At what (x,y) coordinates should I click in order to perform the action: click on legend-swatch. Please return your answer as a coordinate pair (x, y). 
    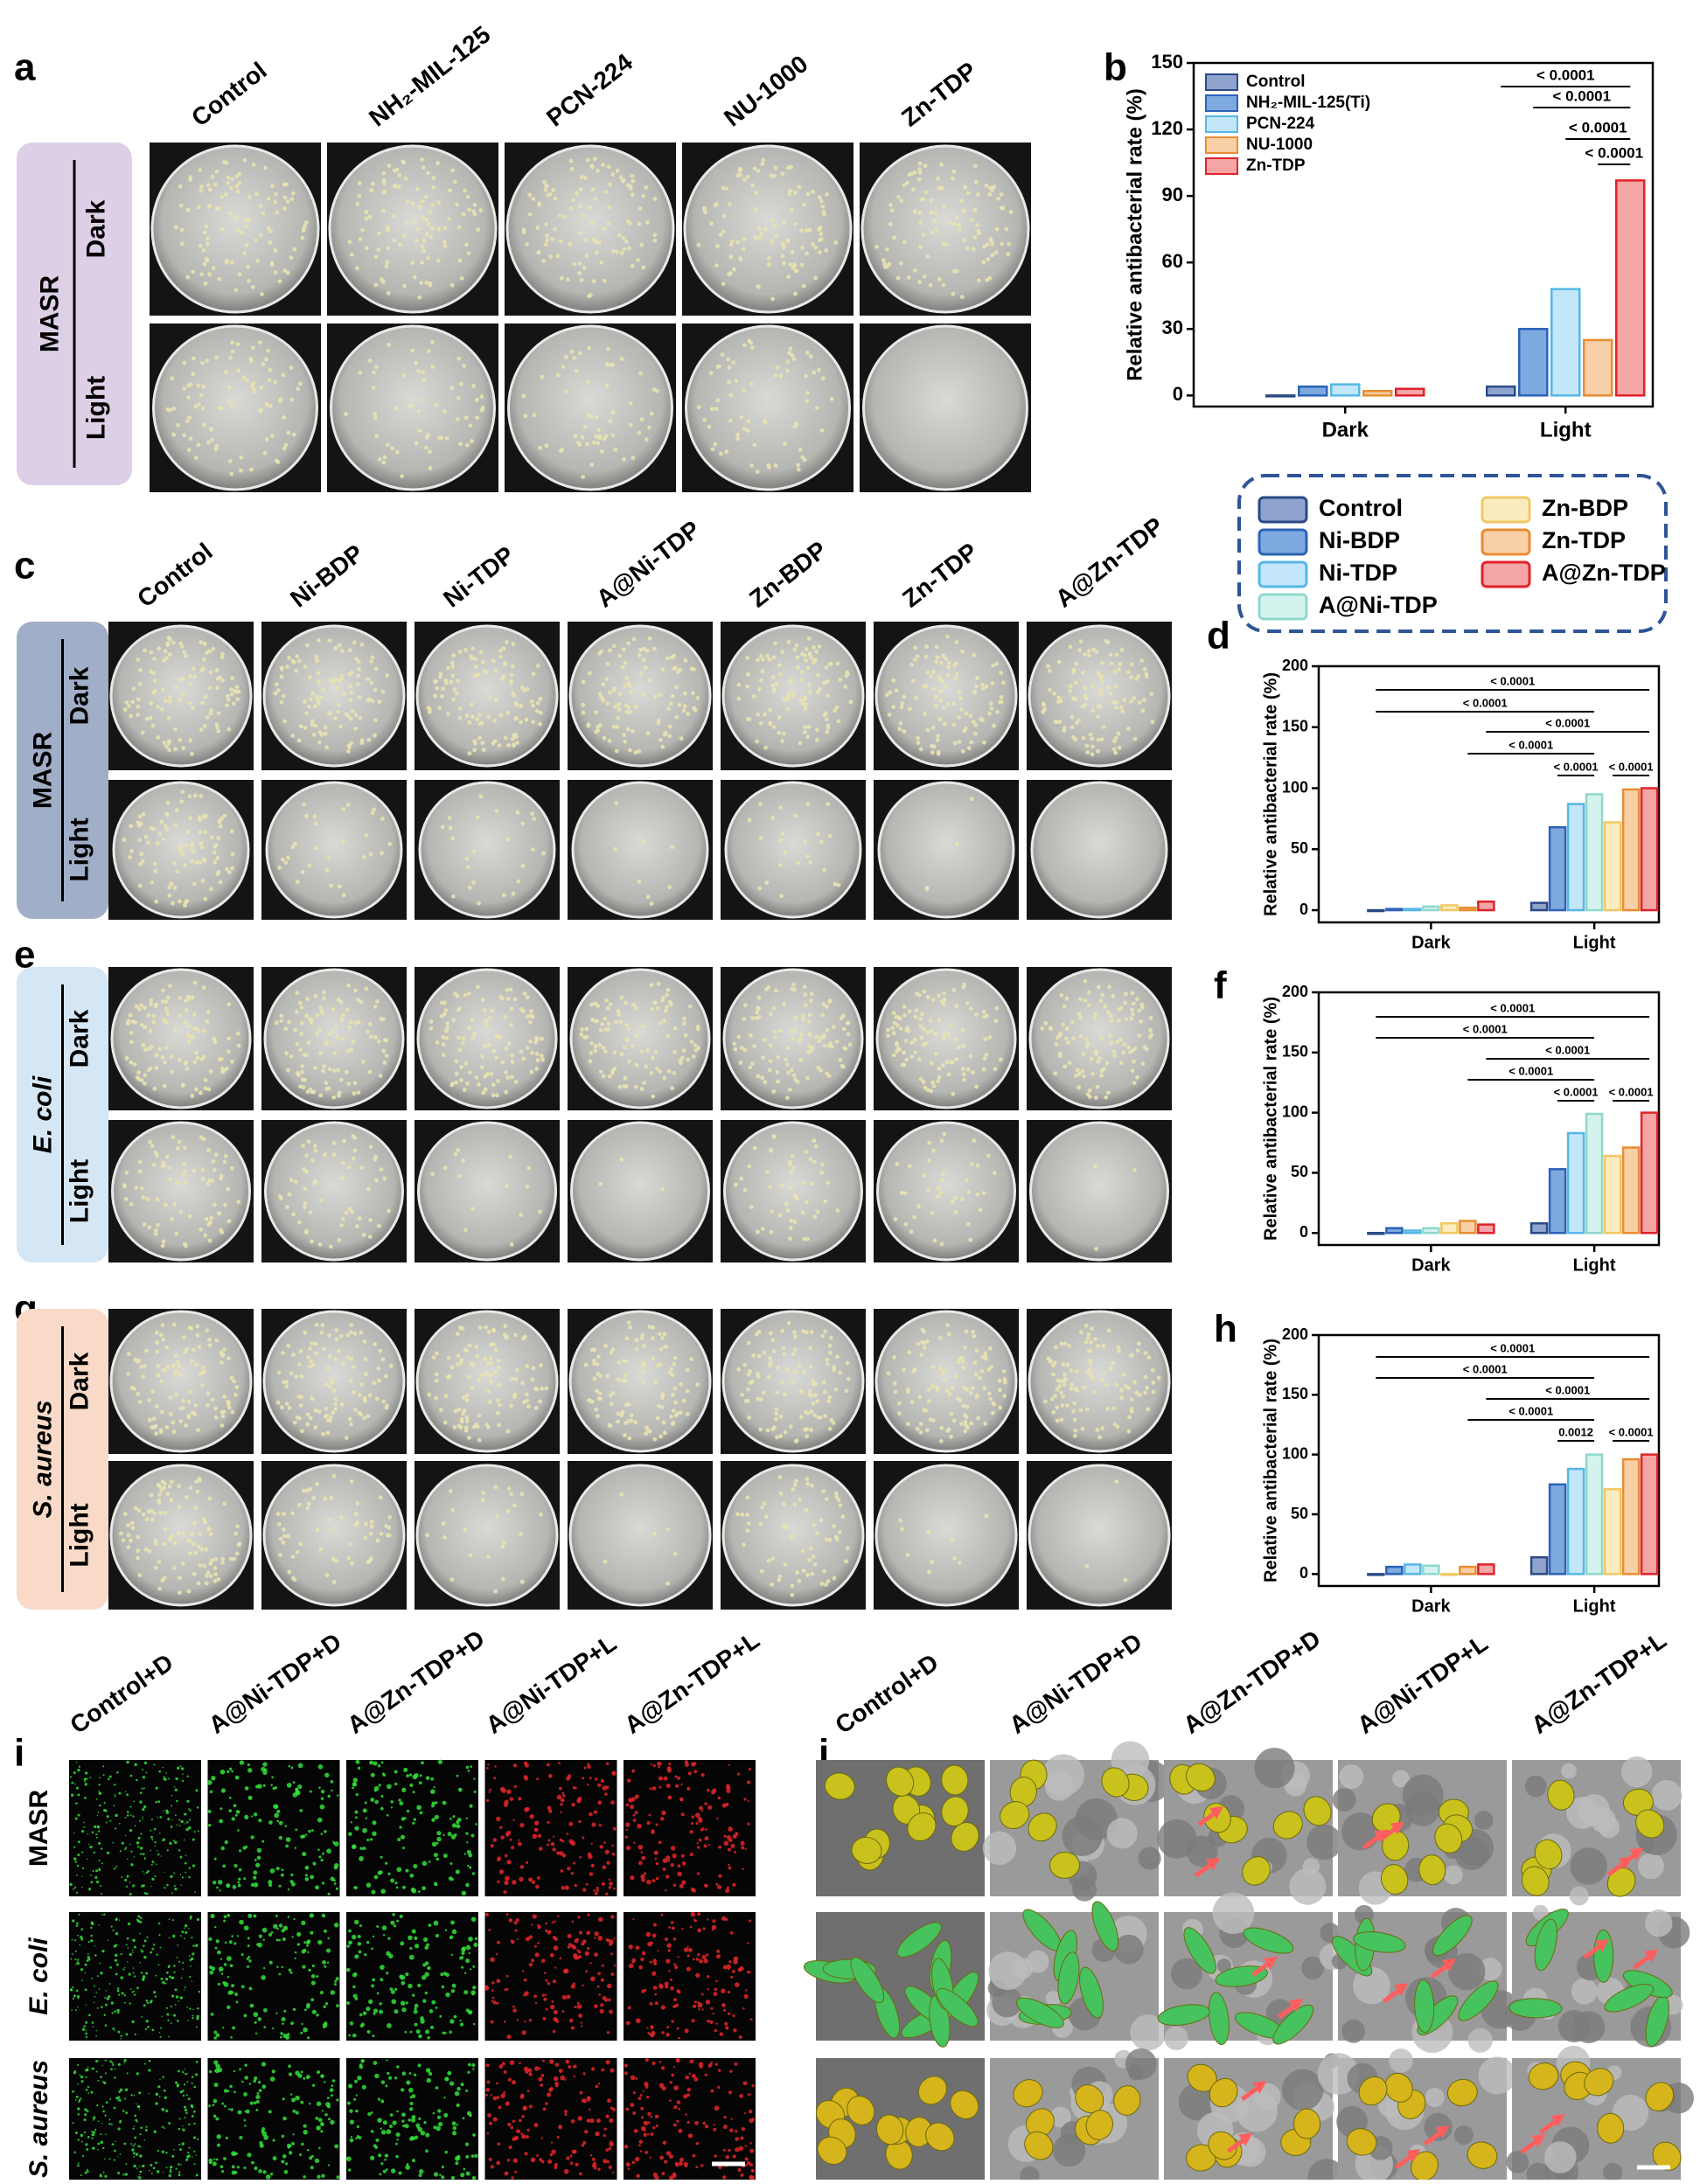
    Looking at the image, I should click on (1221, 103).